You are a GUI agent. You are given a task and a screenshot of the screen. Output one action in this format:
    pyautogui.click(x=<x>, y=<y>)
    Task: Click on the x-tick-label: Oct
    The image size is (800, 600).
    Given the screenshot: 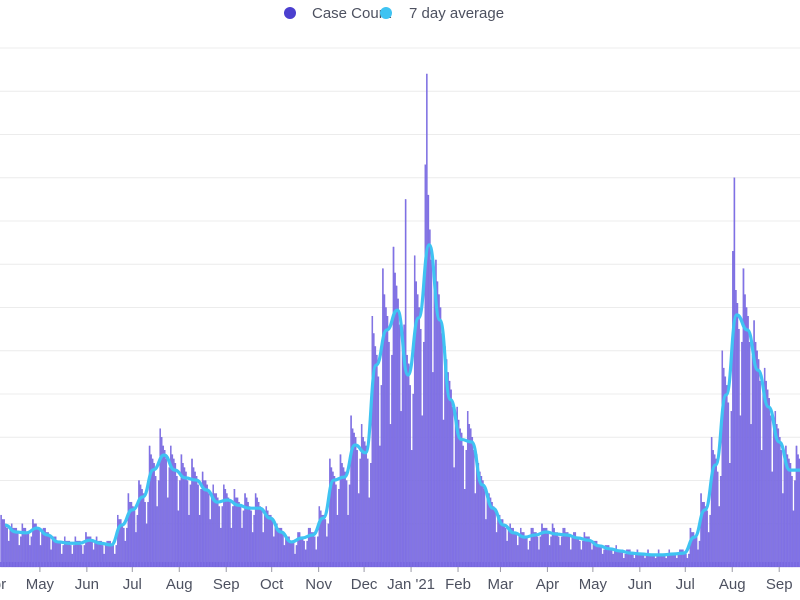 What is the action you would take?
    pyautogui.click(x=272, y=584)
    